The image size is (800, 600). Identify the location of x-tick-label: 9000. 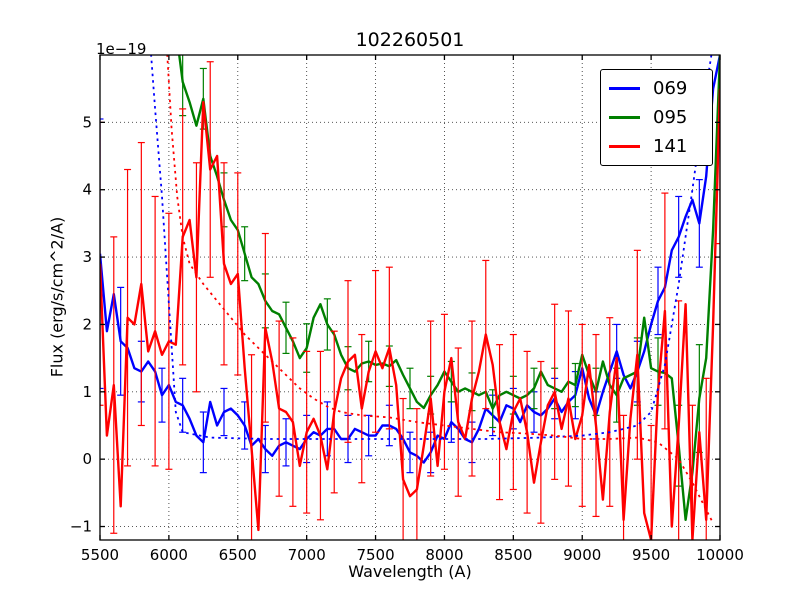
(582, 555).